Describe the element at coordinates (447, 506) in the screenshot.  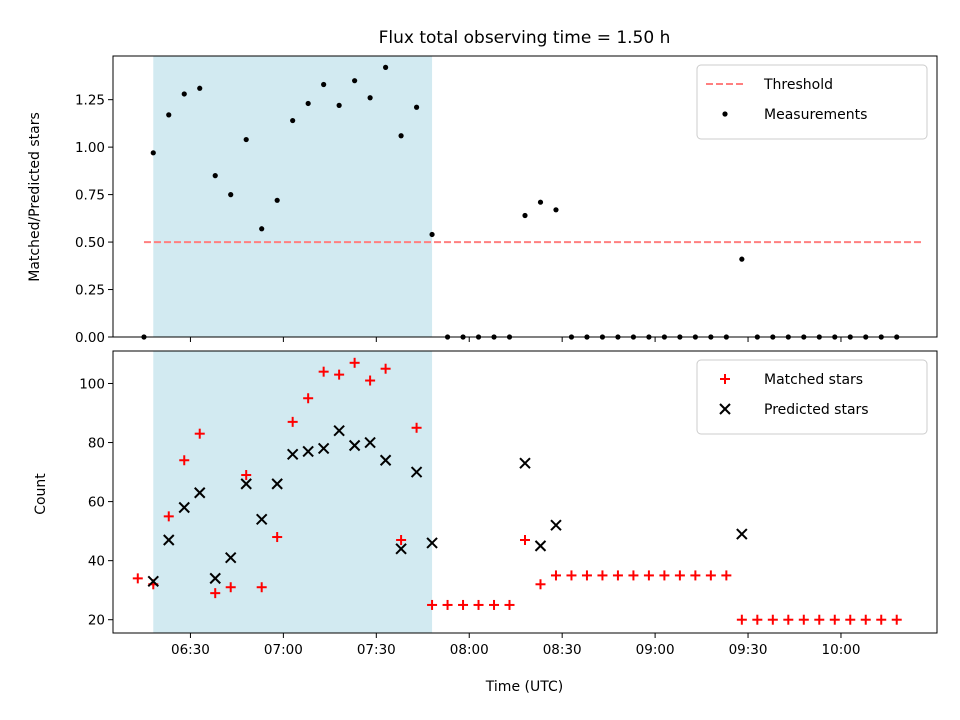
I see `series-predicted-stars` at that location.